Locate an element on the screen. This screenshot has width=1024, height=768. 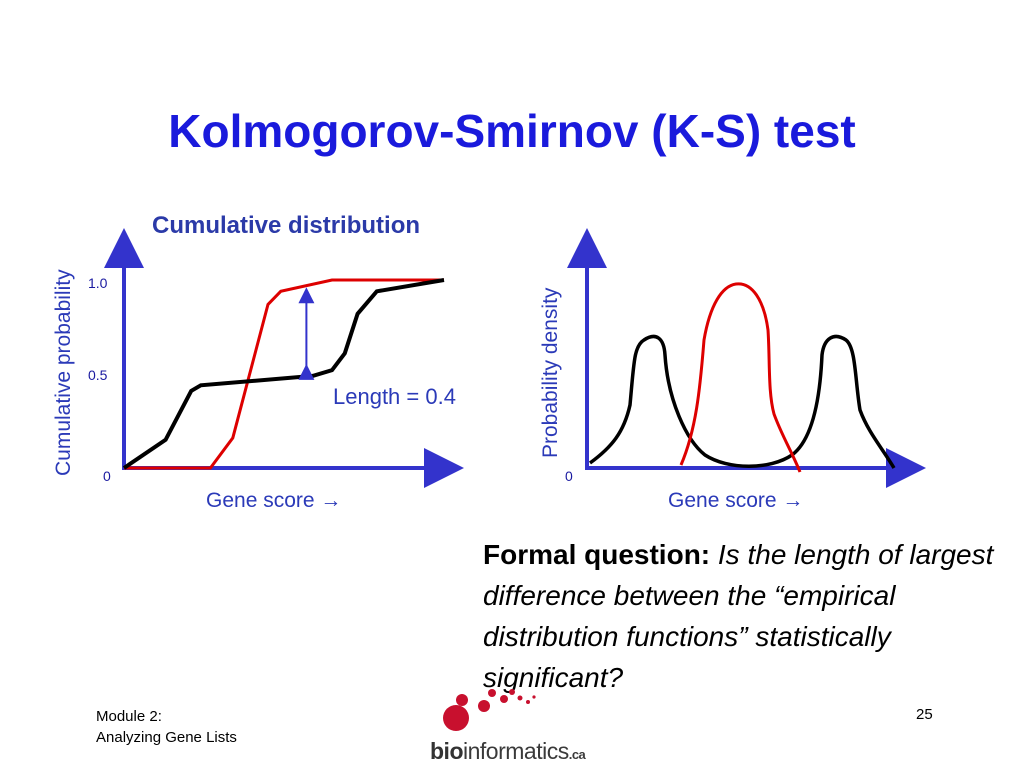
footer-line2: Analyzing Gene Lists is located at coordinates (166, 737).